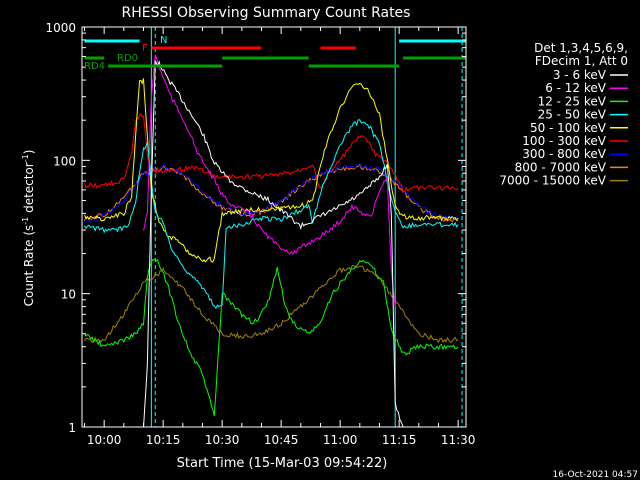 The width and height of the screenshot is (640, 480). Describe the element at coordinates (28, 228) in the screenshot. I see `y-axis-label: Count Rate (s-1 detector-1)` at that location.